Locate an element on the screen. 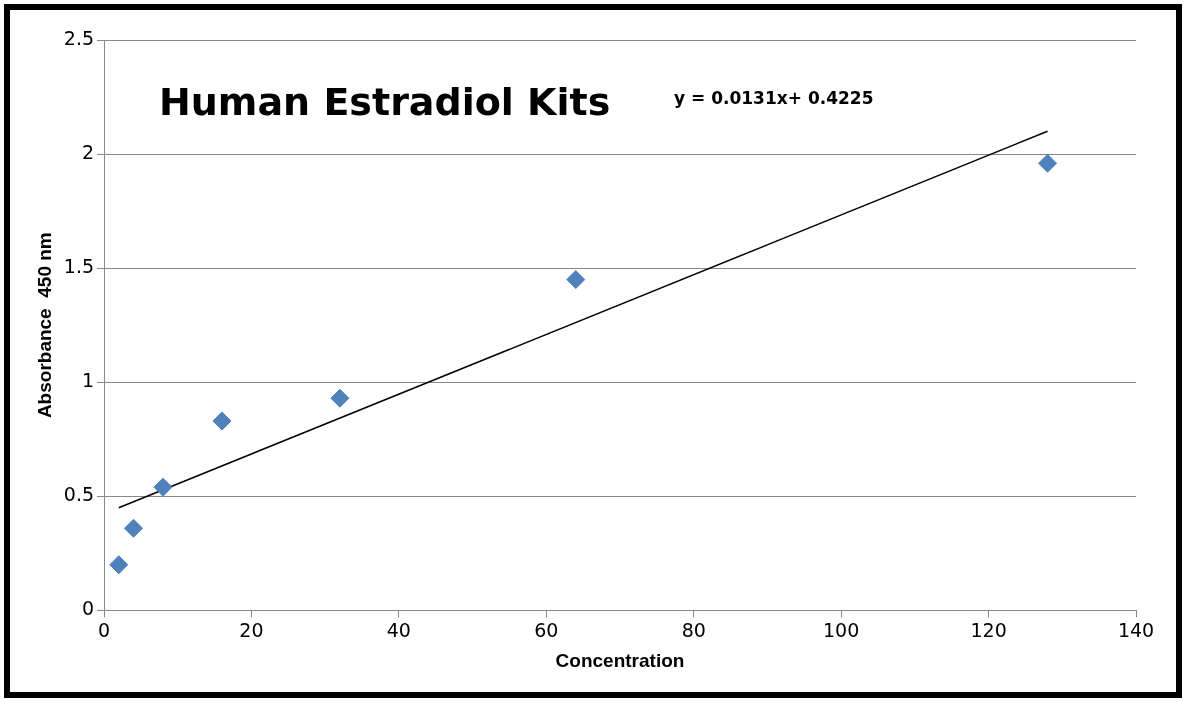 Image resolution: width=1186 pixels, height=702 pixels. x-tick-label: 100 is located at coordinates (841, 629).